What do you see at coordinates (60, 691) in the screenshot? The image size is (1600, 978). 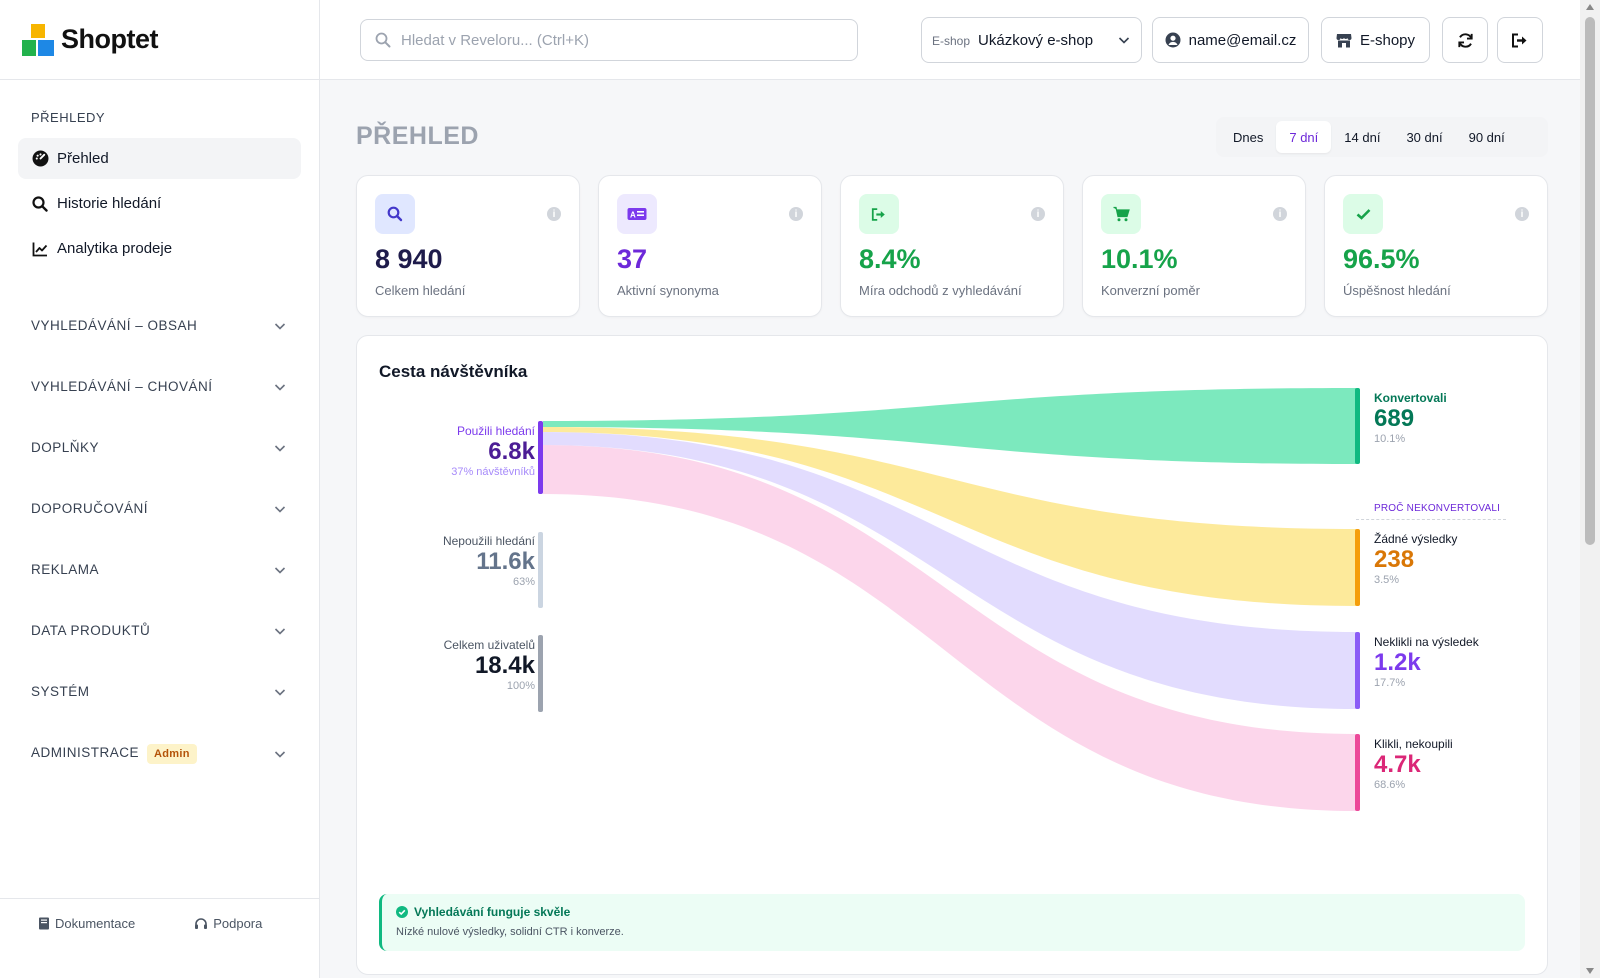 I see `sidebar-group-label: SYSTÉM` at bounding box center [60, 691].